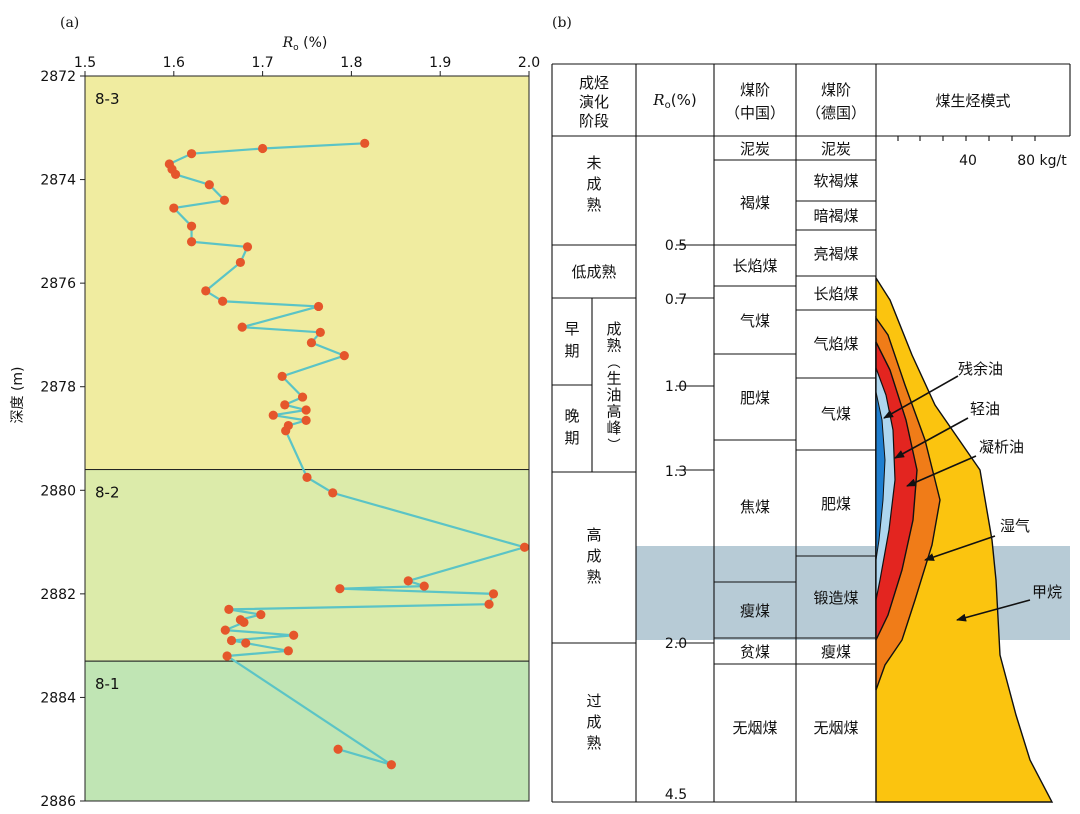 The image size is (1080, 814). Describe the element at coordinates (931, 438) in the screenshot. I see `arrow-light-oil` at that location.